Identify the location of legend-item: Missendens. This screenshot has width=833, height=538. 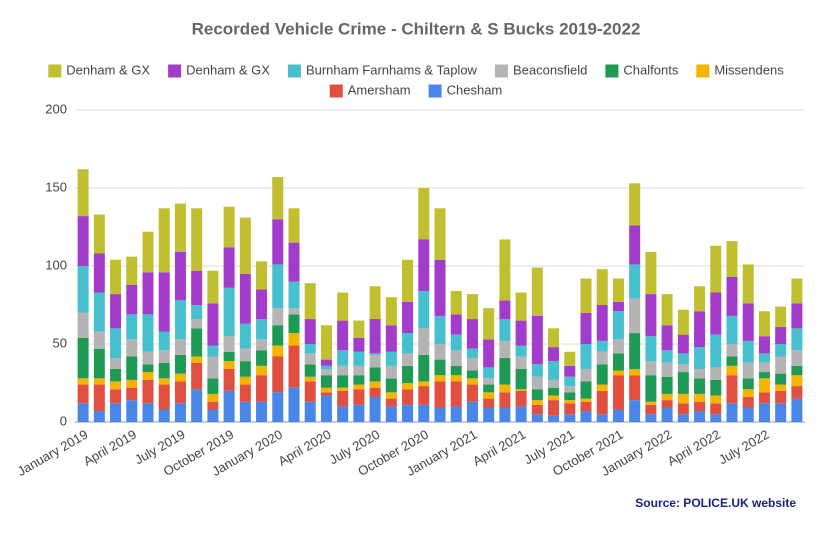
(740, 70).